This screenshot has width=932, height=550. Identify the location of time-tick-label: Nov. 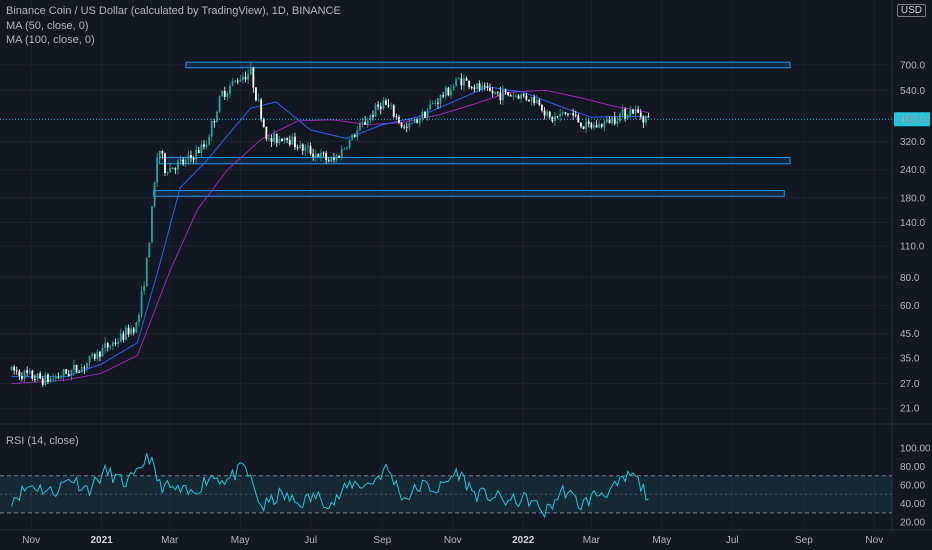
(453, 540).